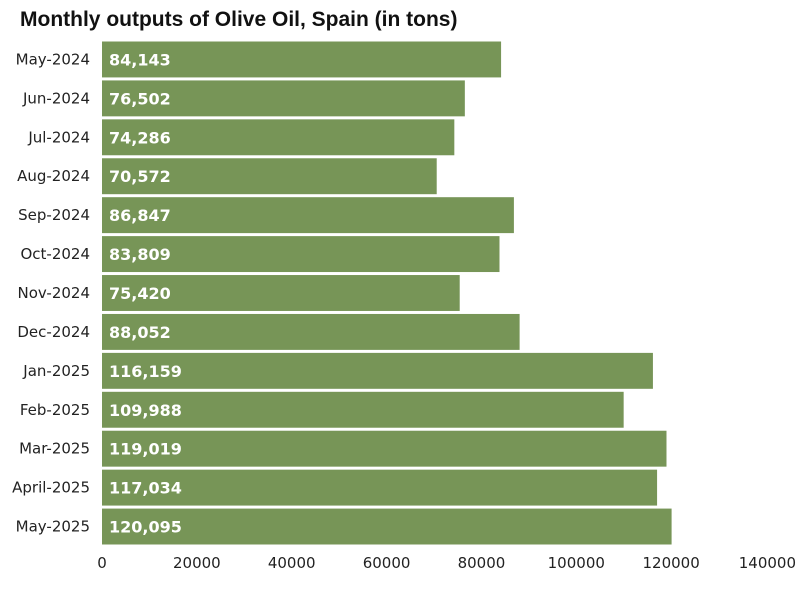 This screenshot has width=800, height=600. Describe the element at coordinates (54, 215) in the screenshot. I see `category-label: Sep-2024` at that location.